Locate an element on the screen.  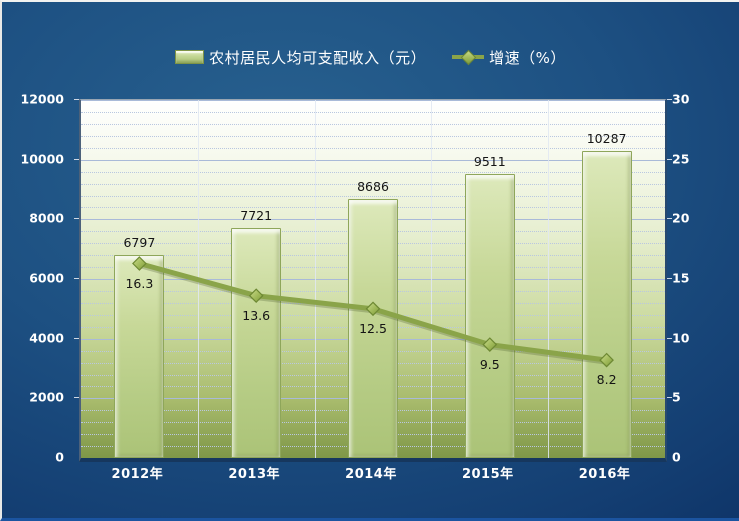
x-axis-label-2013年: 2013年 is located at coordinates (254, 474).